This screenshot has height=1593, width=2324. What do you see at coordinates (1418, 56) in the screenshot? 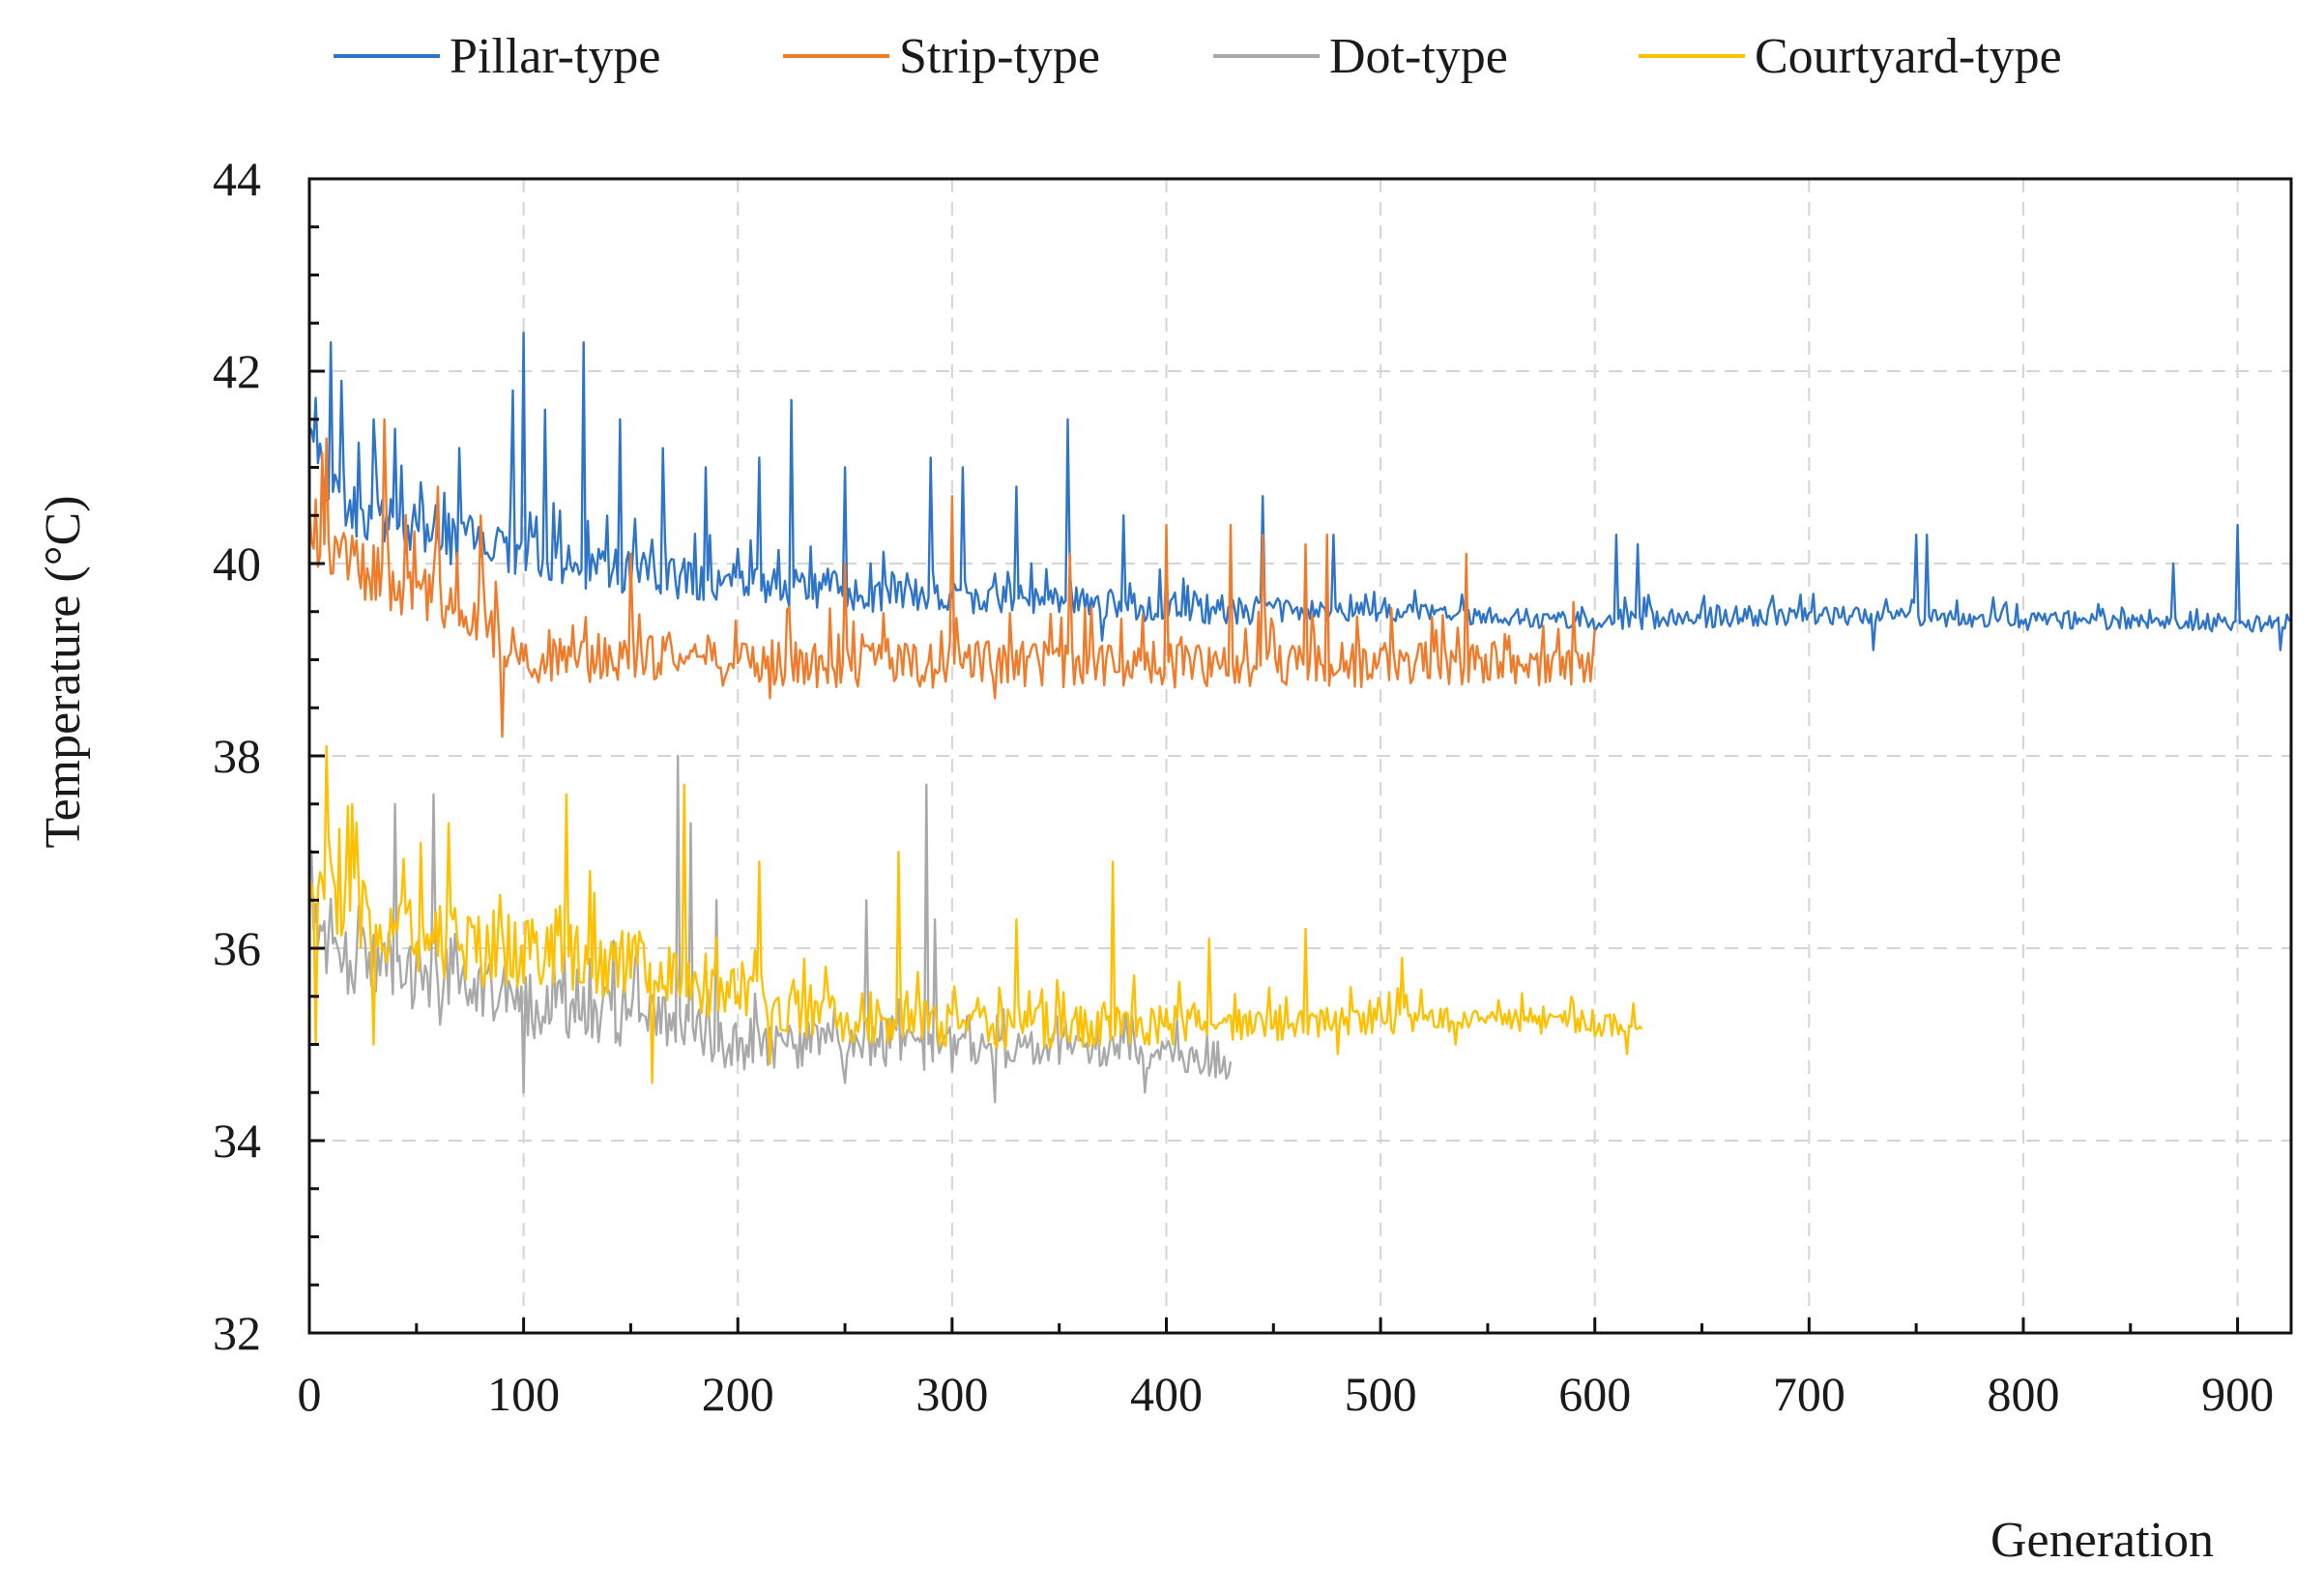
I see `legend-label: Dot-type` at bounding box center [1418, 56].